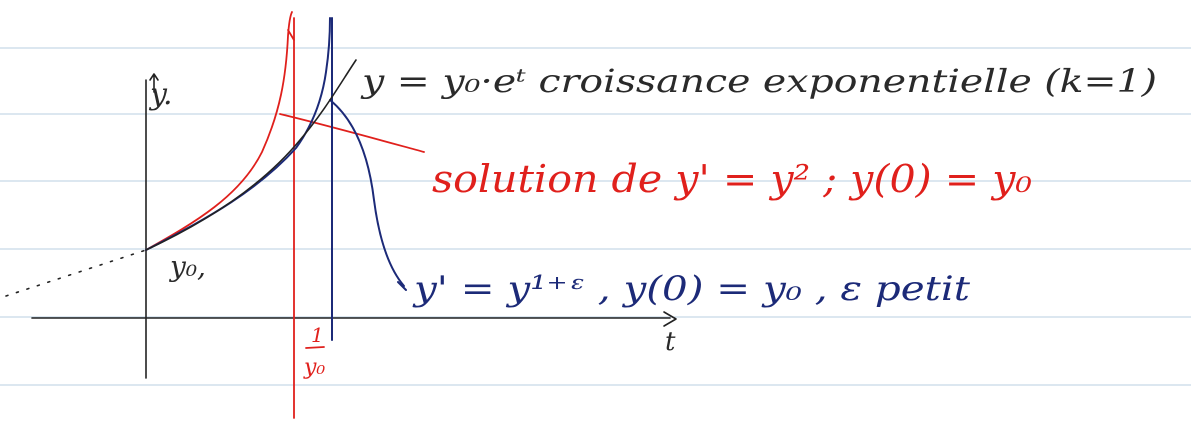  What do you see at coordinates (367, 193) in the screenshot?
I see `blue-pointer-line` at bounding box center [367, 193].